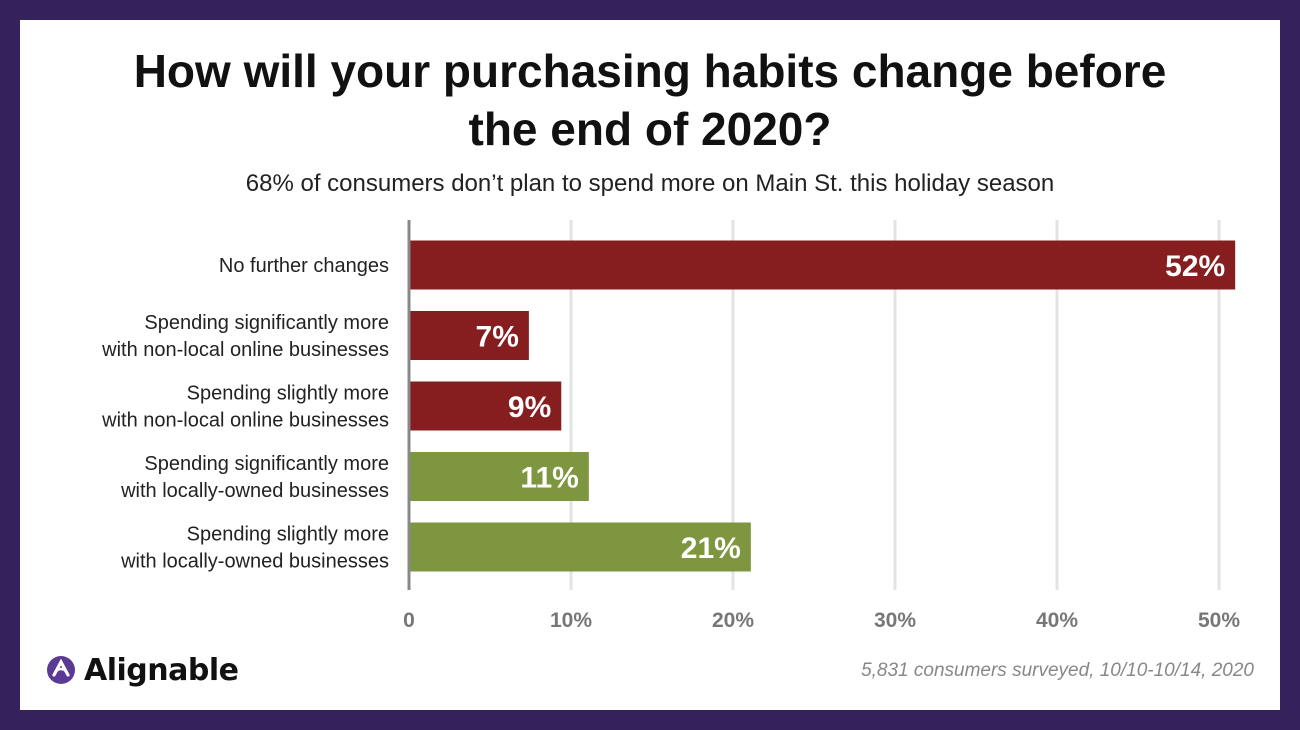 This screenshot has width=1300, height=730. Describe the element at coordinates (711, 548) in the screenshot. I see `bar-value-label: 21%` at that location.